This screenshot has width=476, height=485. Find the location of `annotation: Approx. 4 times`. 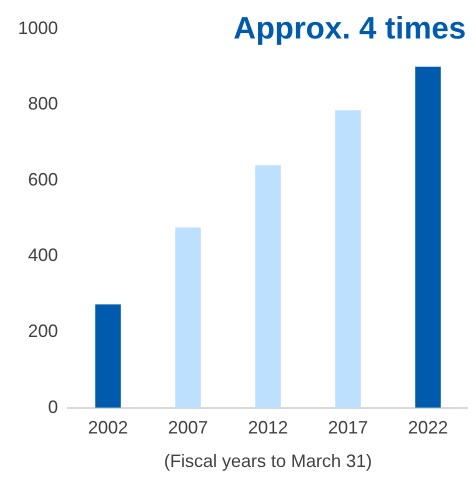

annotation: Approx. 4 times is located at coordinates (349, 28).